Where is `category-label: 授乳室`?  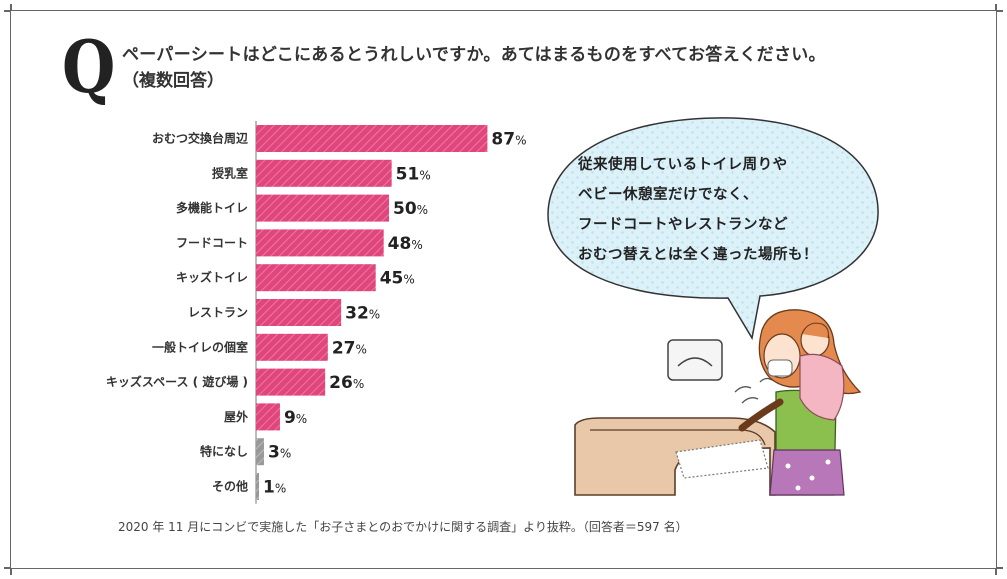
category-label: 授乳室 is located at coordinates (230, 172).